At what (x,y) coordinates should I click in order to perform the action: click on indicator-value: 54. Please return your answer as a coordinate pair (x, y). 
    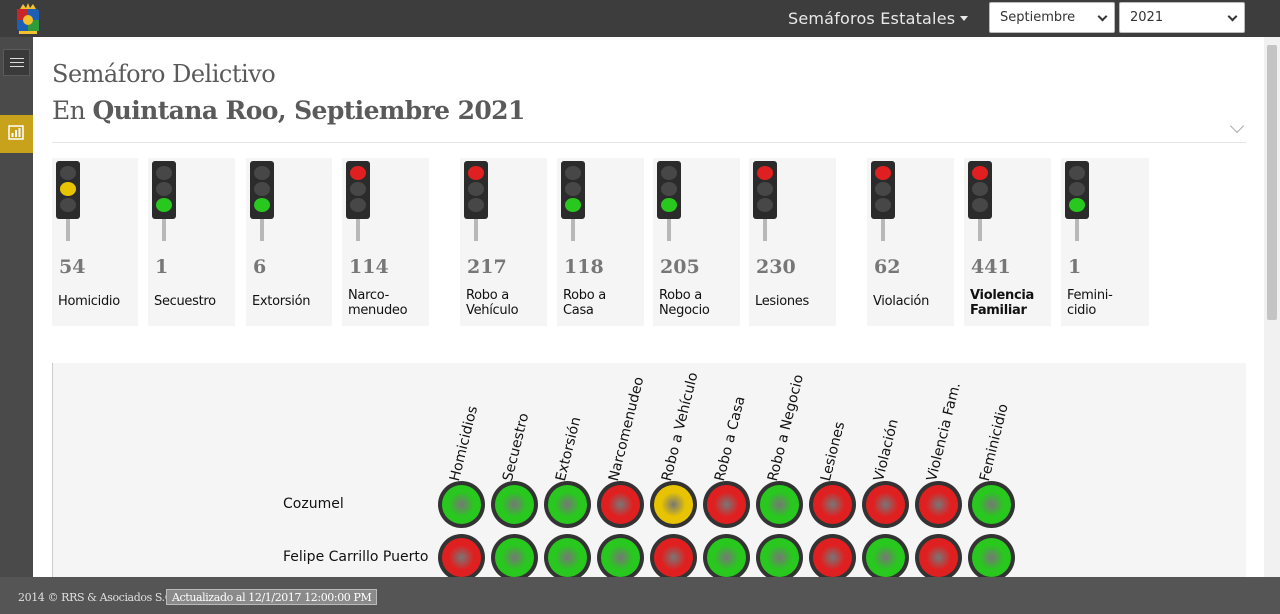
    Looking at the image, I should click on (72, 267).